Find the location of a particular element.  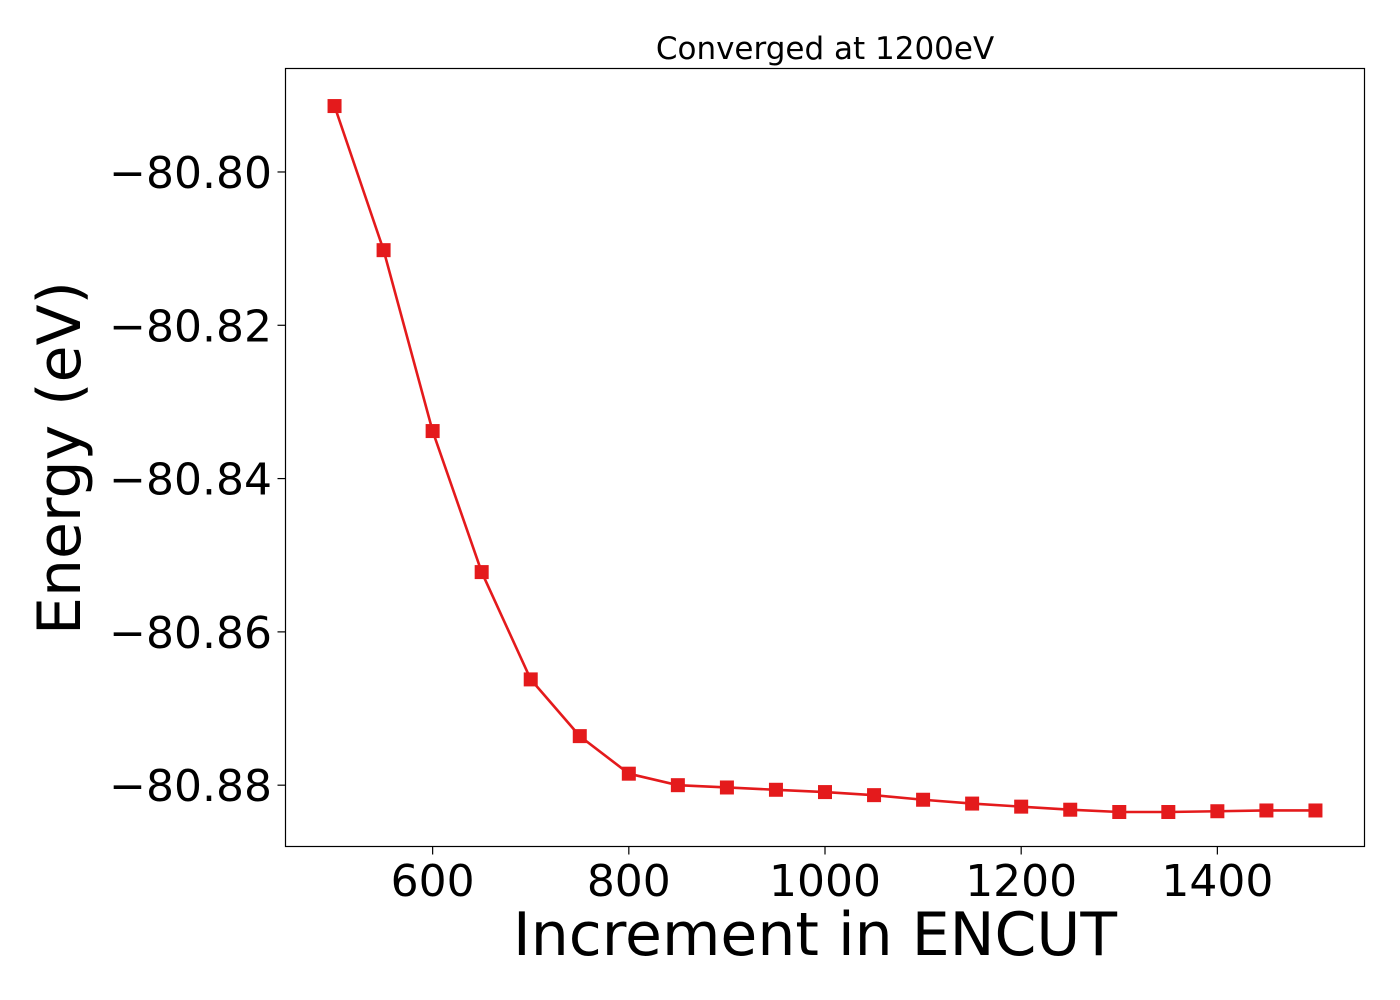

x-tick-label: 1200 is located at coordinates (1021, 881).